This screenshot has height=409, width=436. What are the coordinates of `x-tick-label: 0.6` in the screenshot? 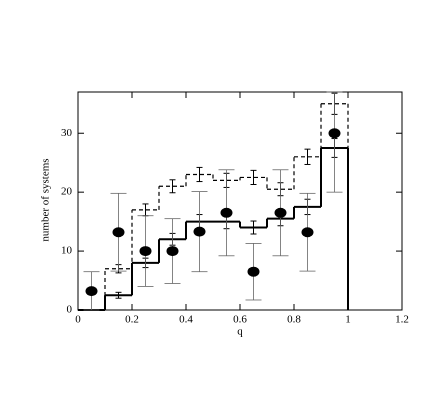 It's located at (240, 320).